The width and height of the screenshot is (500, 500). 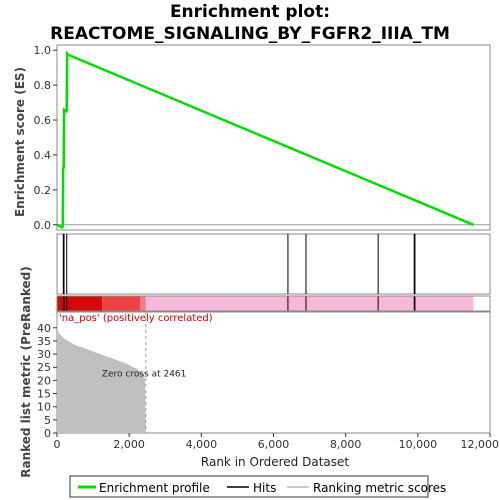 I want to click on zero-cross-label: Zero cross at 2461, so click(x=144, y=374).